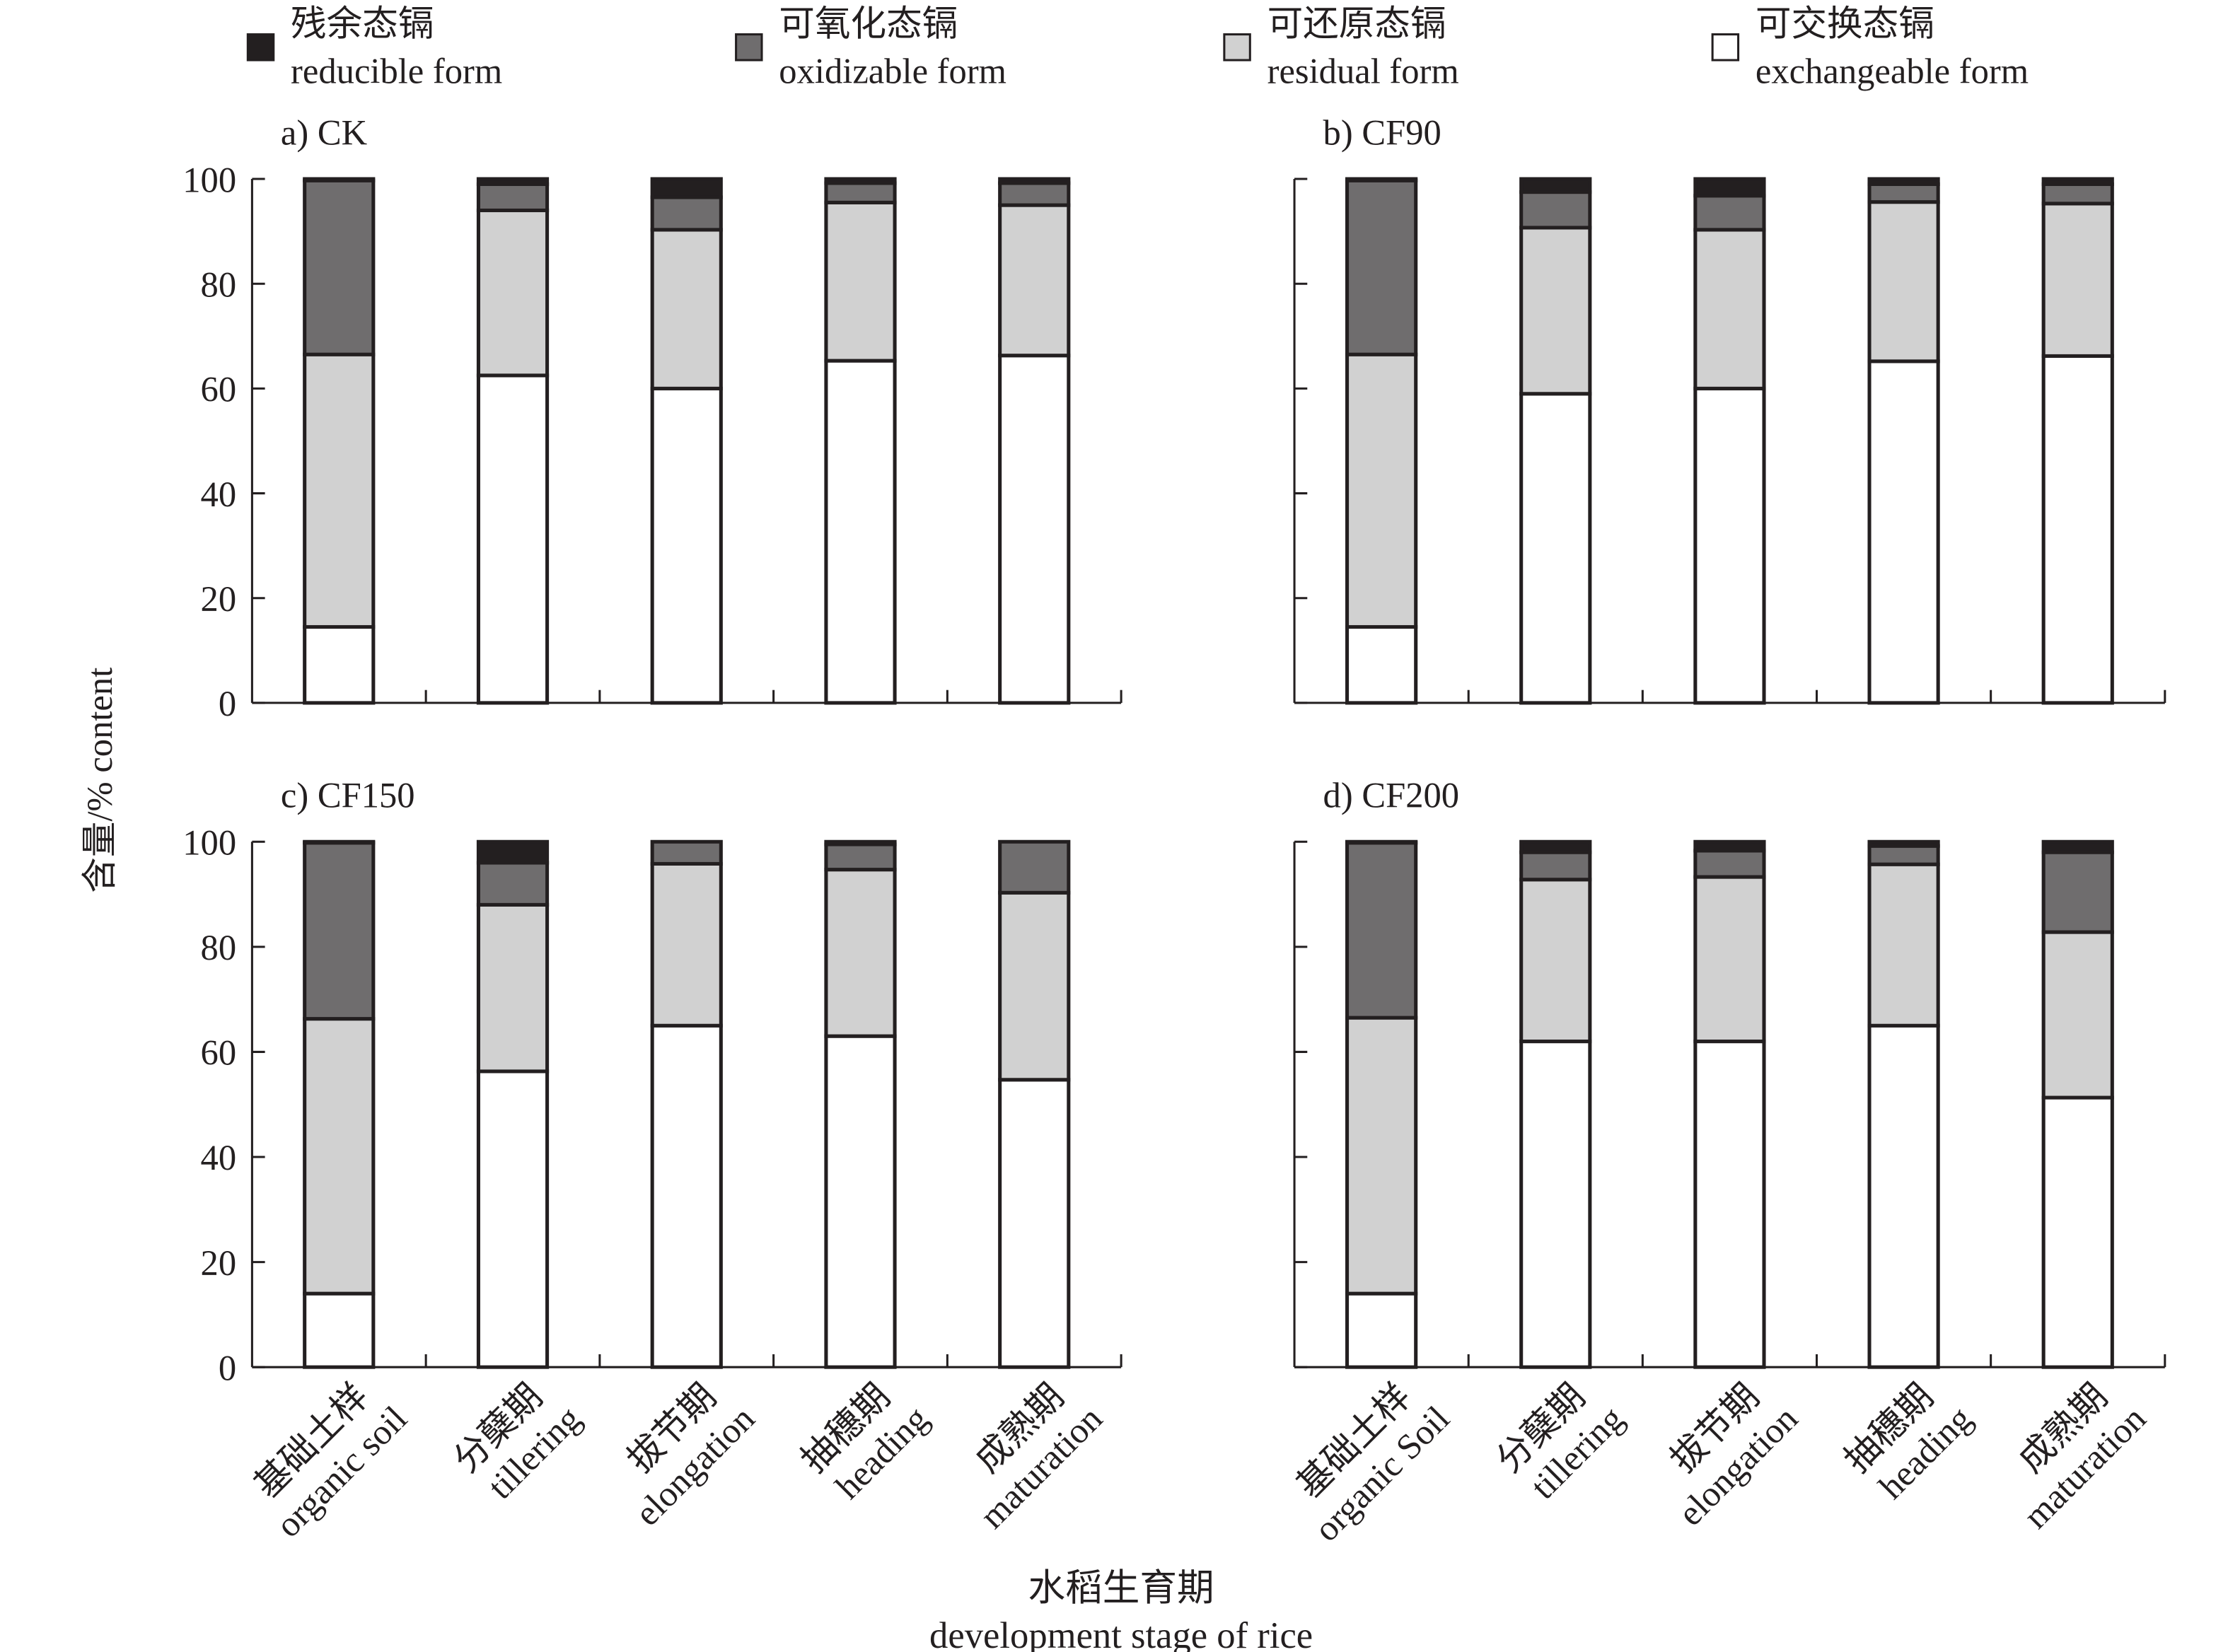 This screenshot has height=1652, width=2228. I want to click on panel-title: a) CK, so click(325, 132).